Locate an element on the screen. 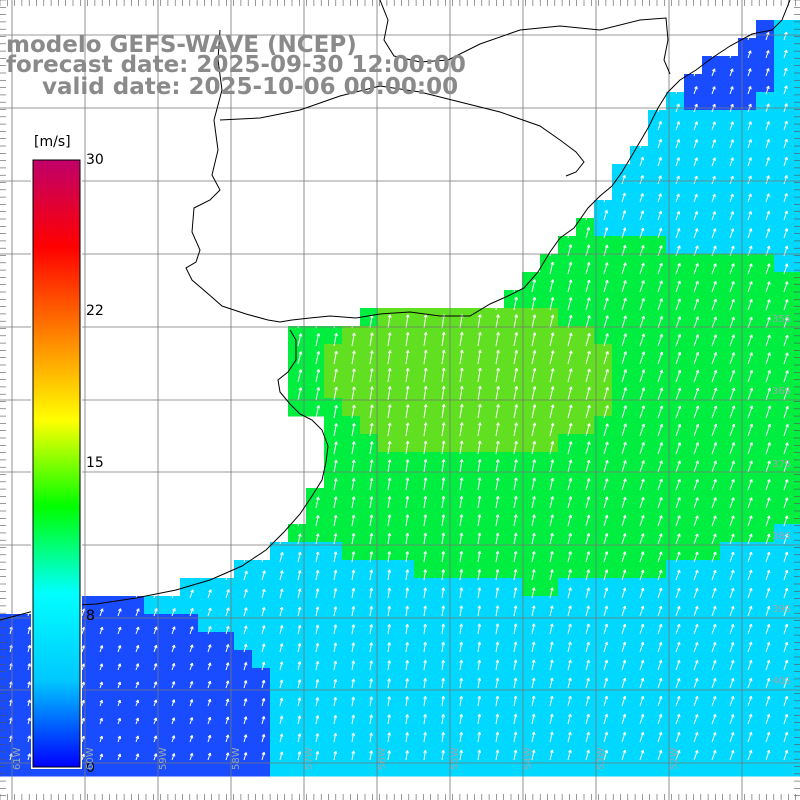 Image resolution: width=800 pixels, height=800 pixels. lon-label: 57W is located at coordinates (309, 758).